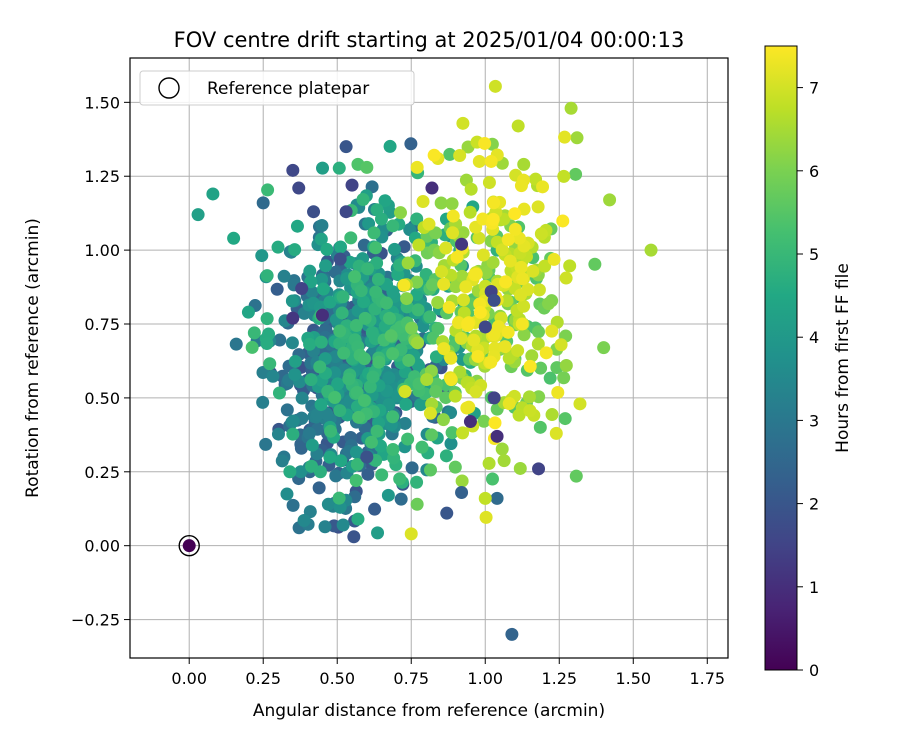  What do you see at coordinates (189, 678) in the screenshot?
I see `x-tick-label: 0.00` at bounding box center [189, 678].